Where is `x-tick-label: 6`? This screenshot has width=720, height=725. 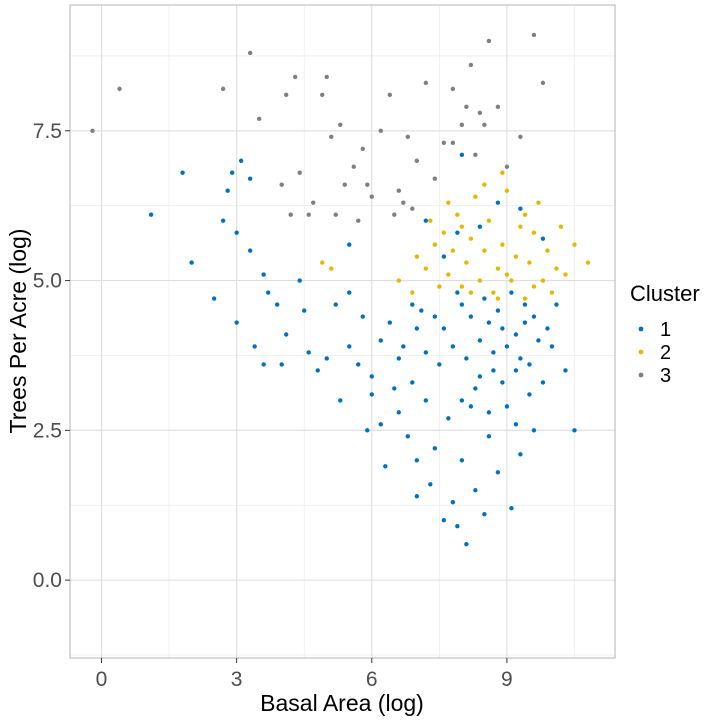
x-tick-label: 6 is located at coordinates (372, 679).